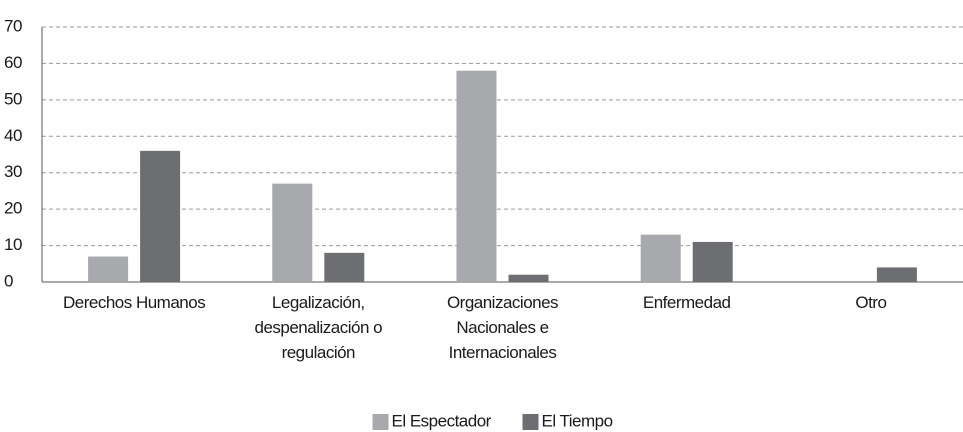 The image size is (963, 432). I want to click on y-tick-label: 20, so click(13, 208).